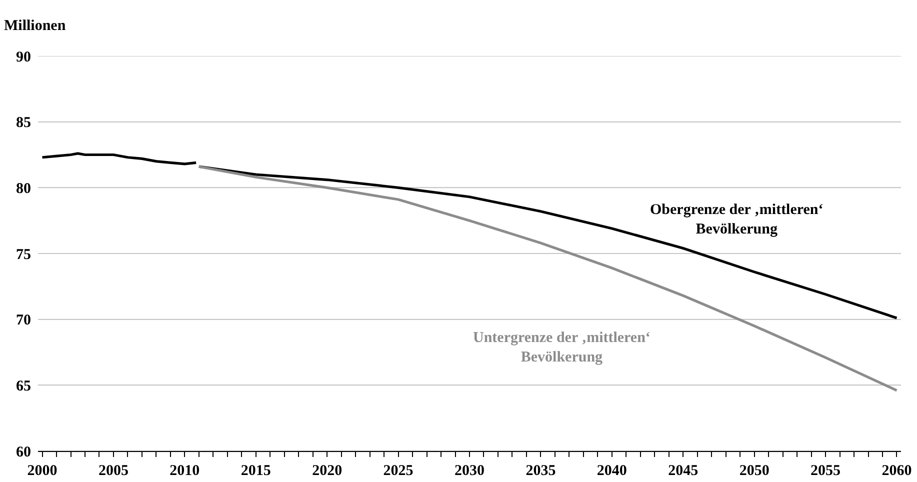 The width and height of the screenshot is (917, 482). I want to click on text: Untergrenze der ‚mittleren‘ Bevölkerung, so click(561, 348).